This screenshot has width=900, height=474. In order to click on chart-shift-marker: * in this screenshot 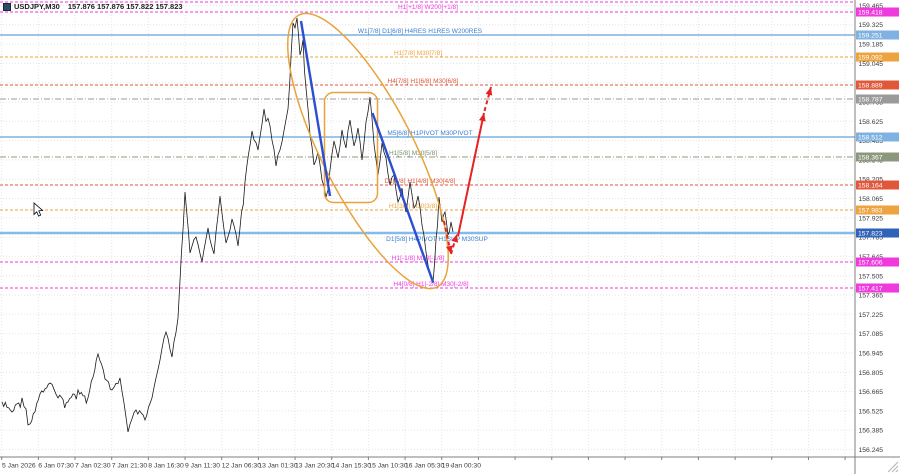, I will do `click(451, 467)`.